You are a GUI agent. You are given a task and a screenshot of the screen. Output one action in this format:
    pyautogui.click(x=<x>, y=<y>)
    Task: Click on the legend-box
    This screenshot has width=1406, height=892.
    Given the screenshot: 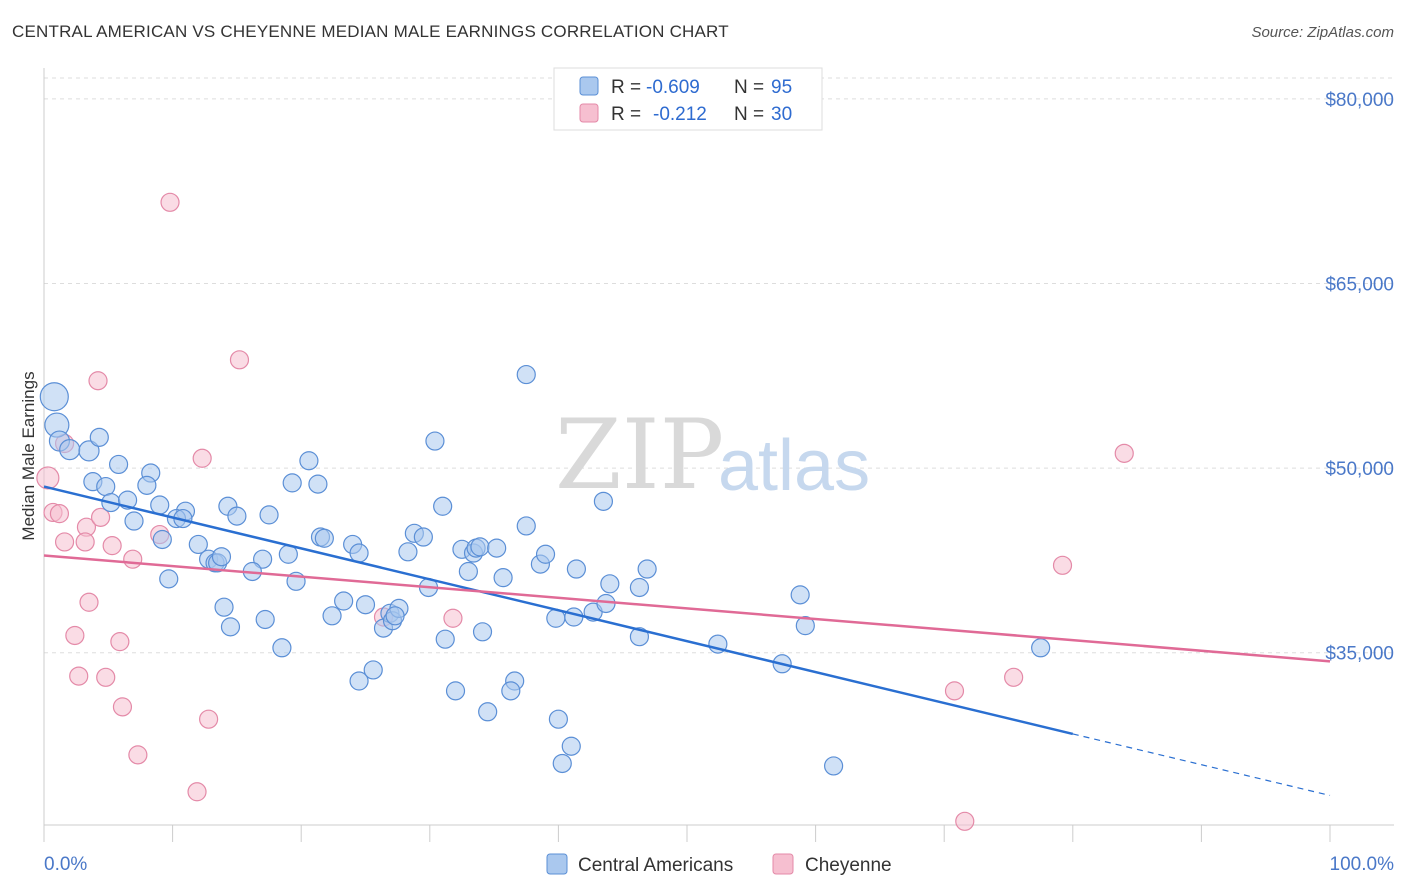 What is the action you would take?
    pyautogui.click(x=688, y=99)
    